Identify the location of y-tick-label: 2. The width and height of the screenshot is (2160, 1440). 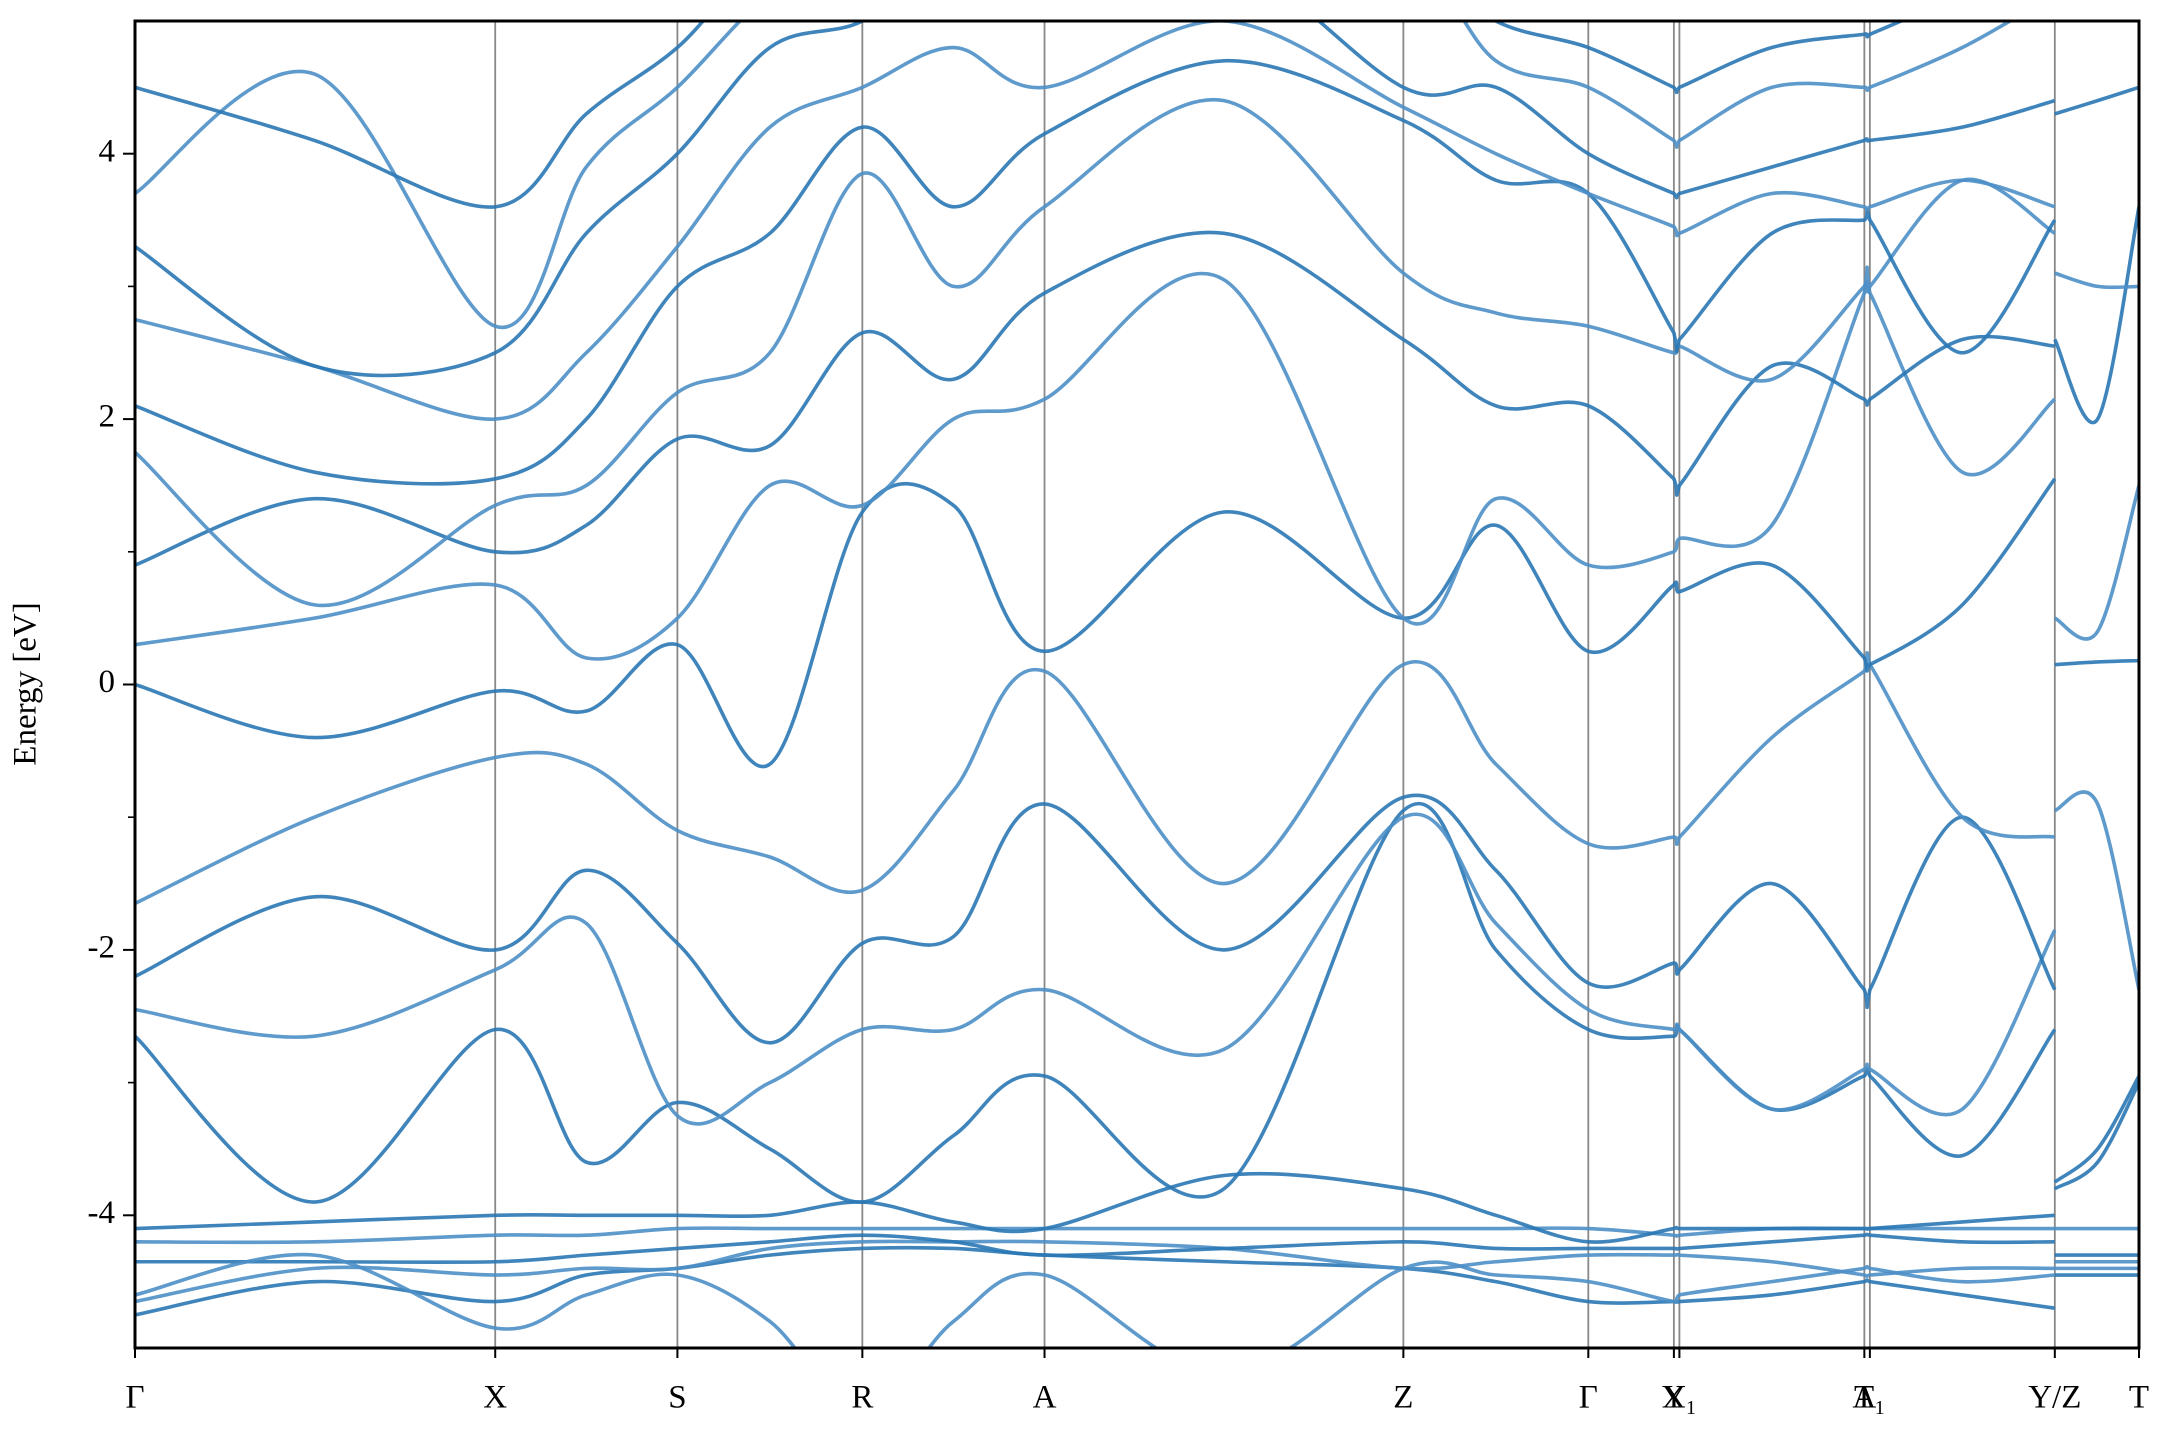
(107, 417).